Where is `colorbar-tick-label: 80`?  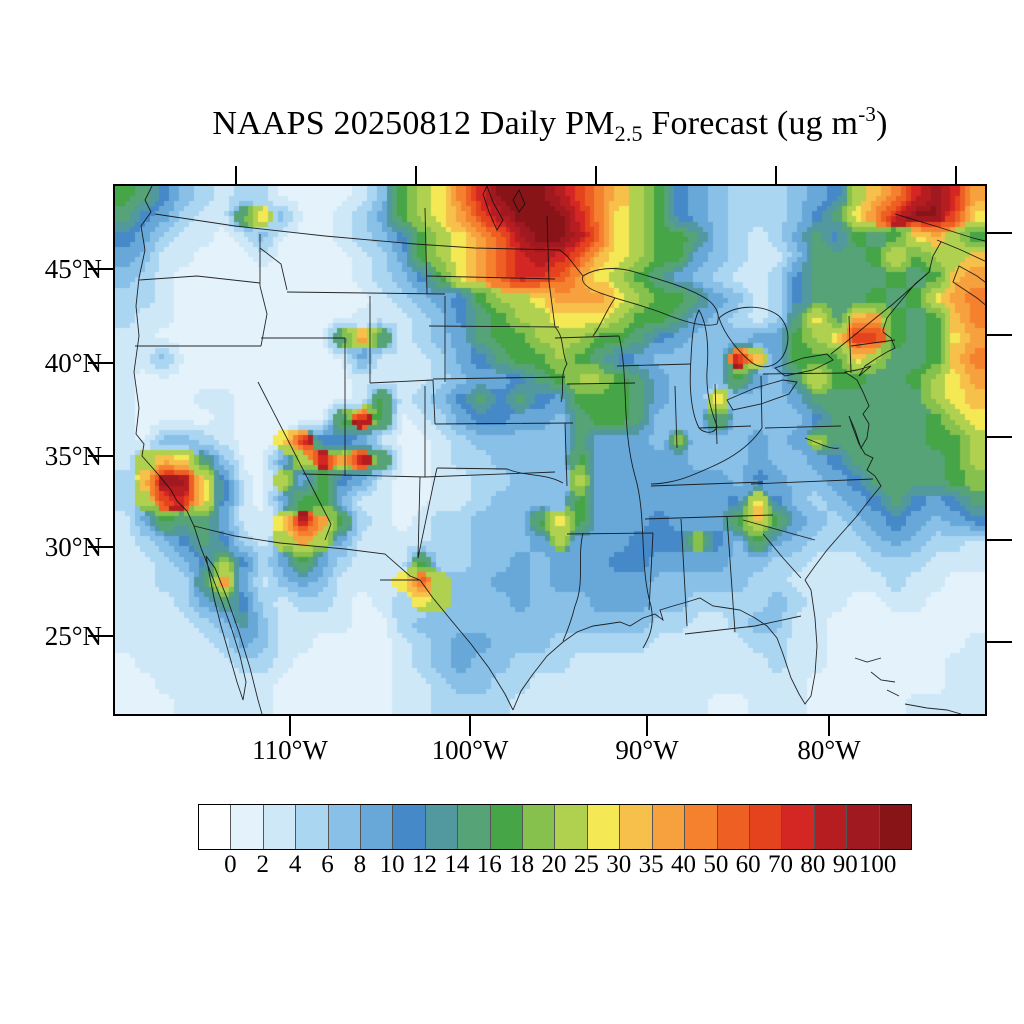 colorbar-tick-label: 80 is located at coordinates (813, 864).